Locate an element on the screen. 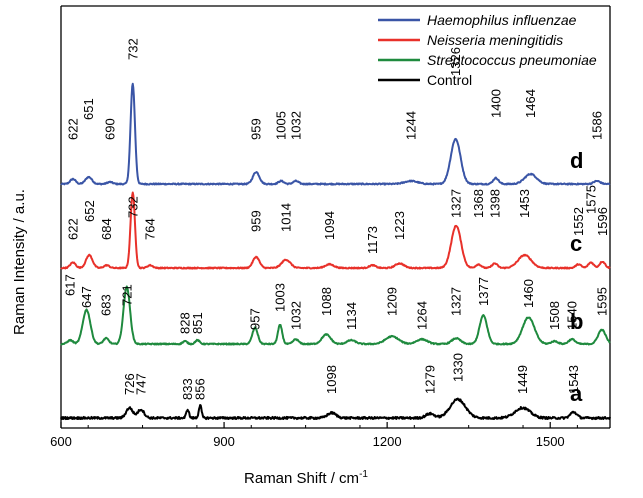 The image size is (643, 498). x-tick-label: 1200 is located at coordinates (387, 441).